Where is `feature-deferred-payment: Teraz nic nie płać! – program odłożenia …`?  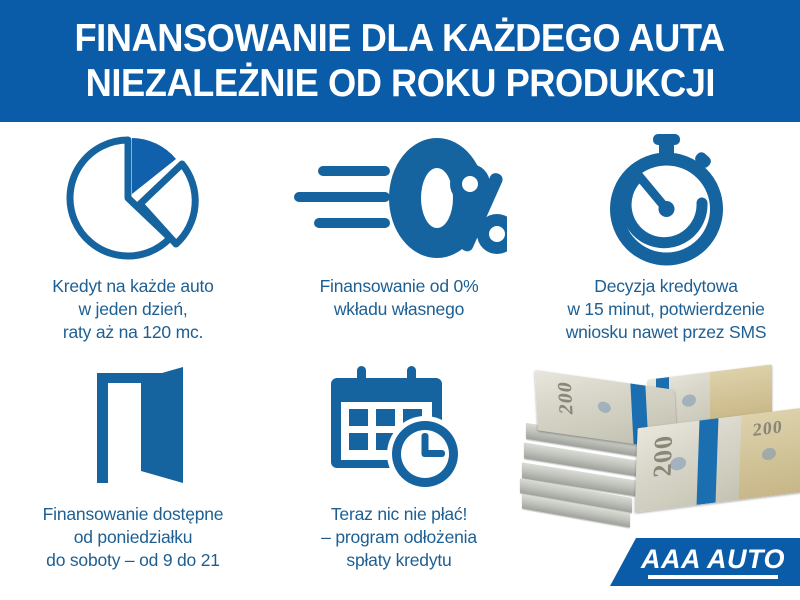
feature-deferred-payment: Teraz nic nie płać! – program odłożenia … is located at coordinates (399, 480).